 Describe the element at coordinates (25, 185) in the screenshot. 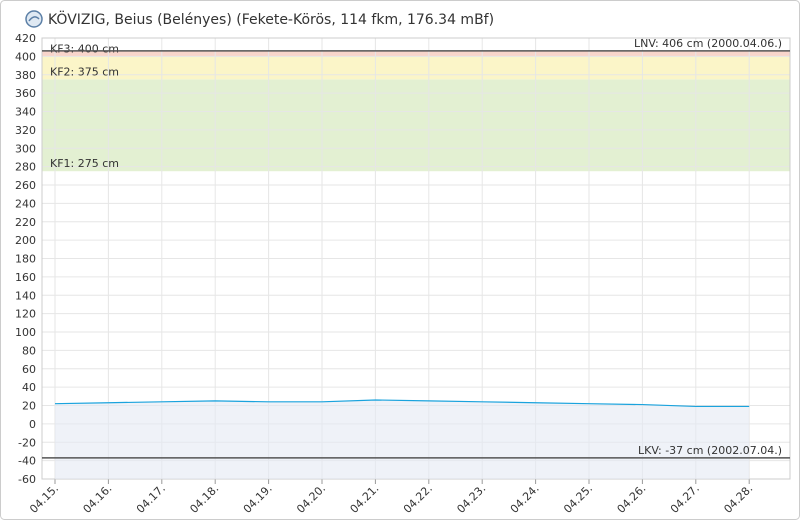

I see `y-tick-label: 260` at that location.